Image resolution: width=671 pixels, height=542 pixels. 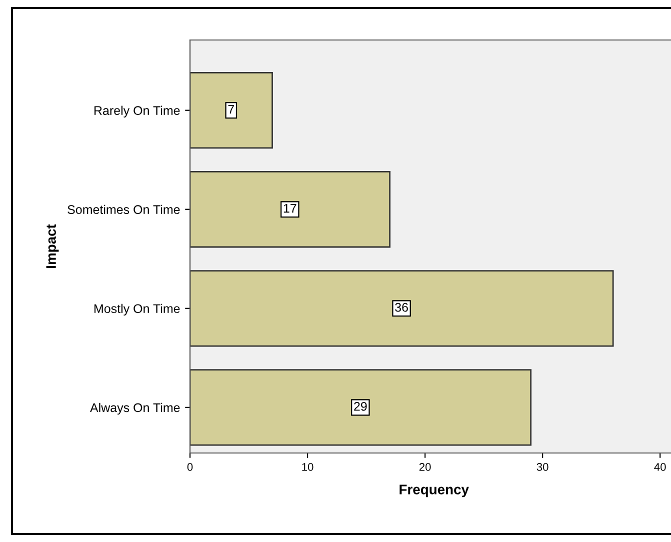 What do you see at coordinates (434, 491) in the screenshot?
I see `x-axis-title: Frequency` at bounding box center [434, 491].